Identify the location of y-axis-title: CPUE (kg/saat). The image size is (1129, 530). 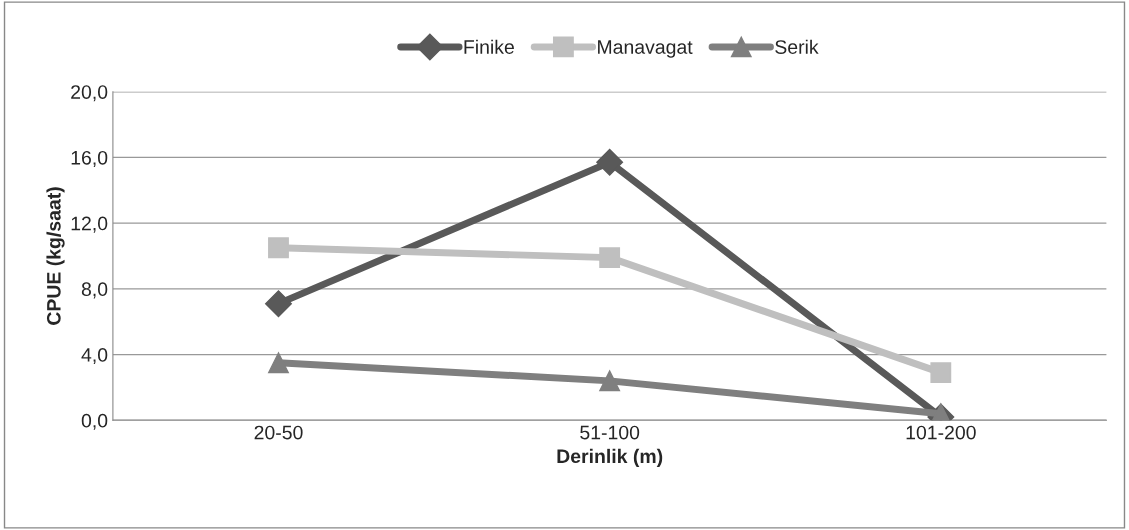
(55, 256).